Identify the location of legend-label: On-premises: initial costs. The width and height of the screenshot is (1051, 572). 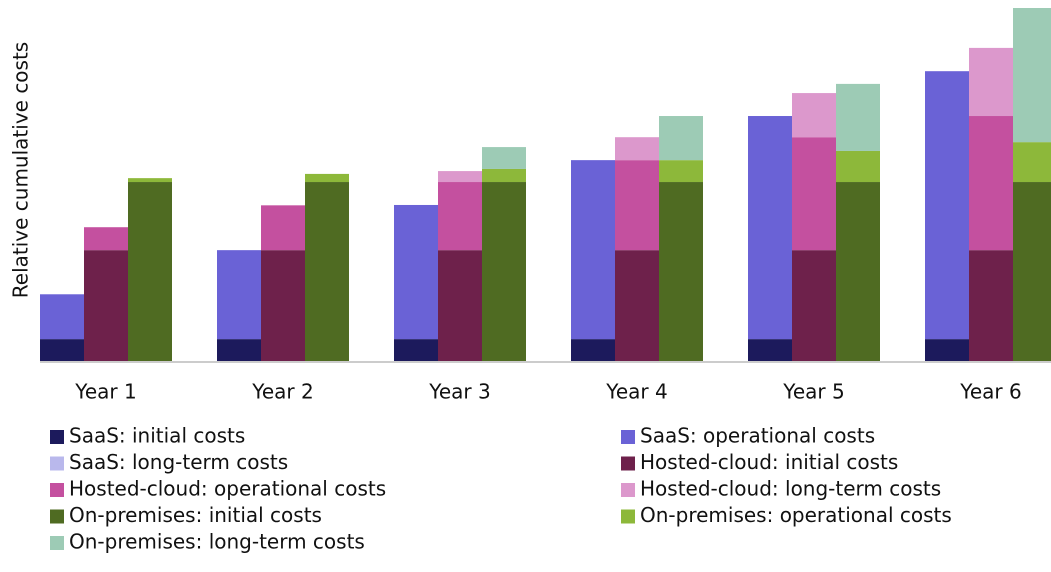
(195, 515).